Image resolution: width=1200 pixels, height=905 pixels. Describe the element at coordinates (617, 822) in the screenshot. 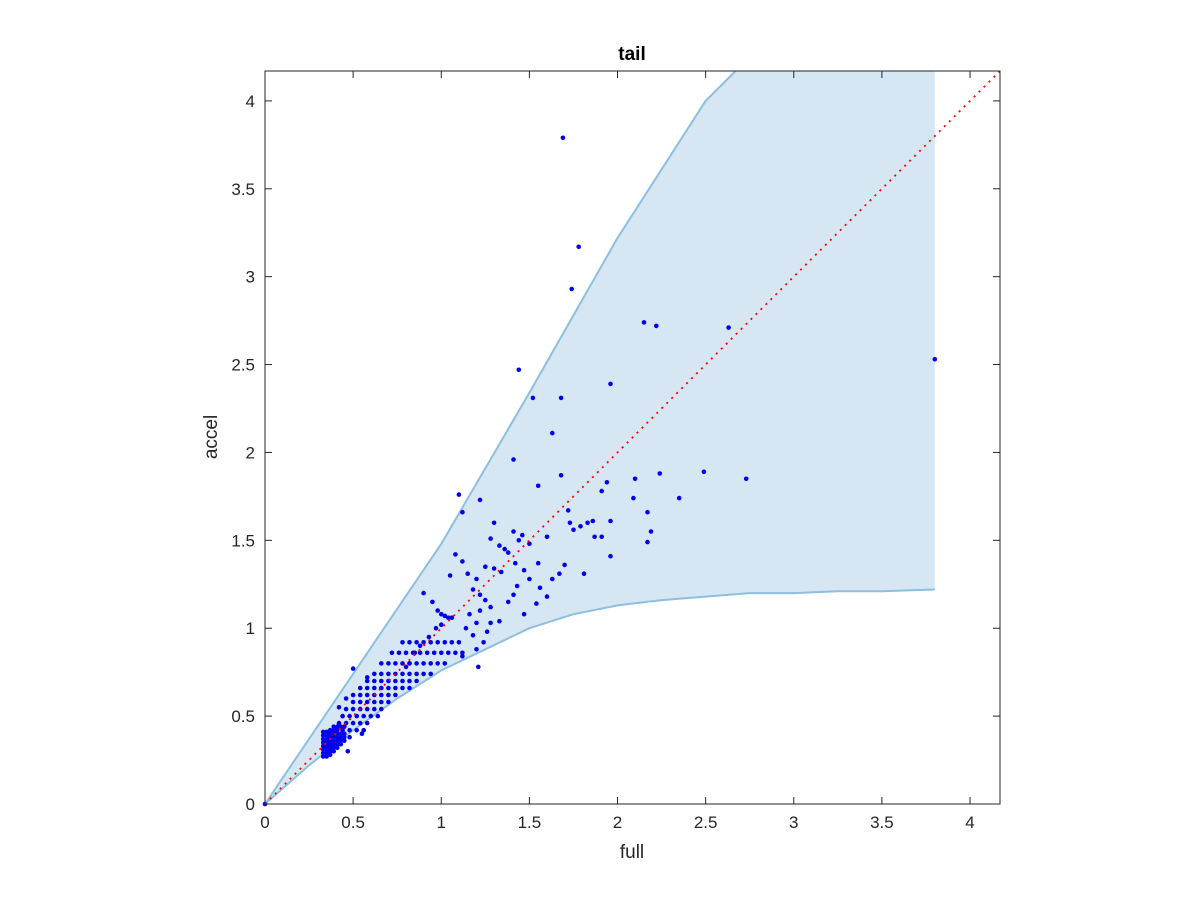

I see `x-tick-label: 2` at that location.